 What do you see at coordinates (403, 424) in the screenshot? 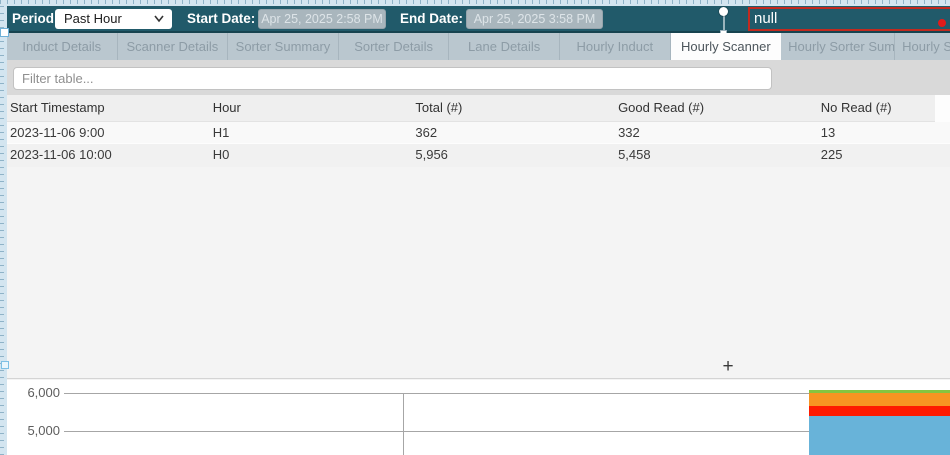
I see `vertical-gridline` at bounding box center [403, 424].